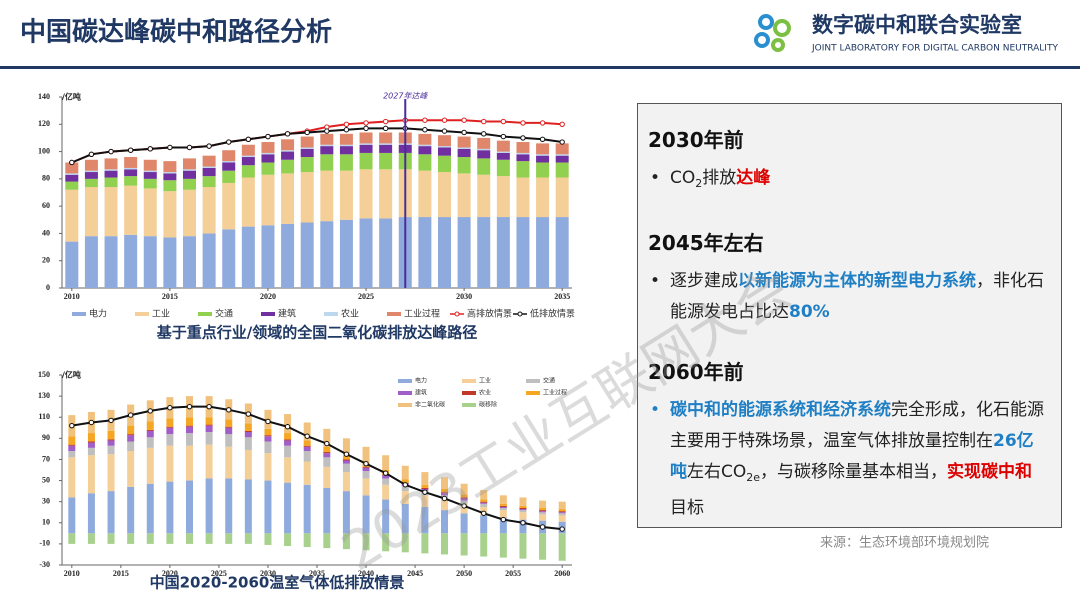 This screenshot has height=607, width=1080. I want to click on legend-label: 高排放情景, so click(489, 314).